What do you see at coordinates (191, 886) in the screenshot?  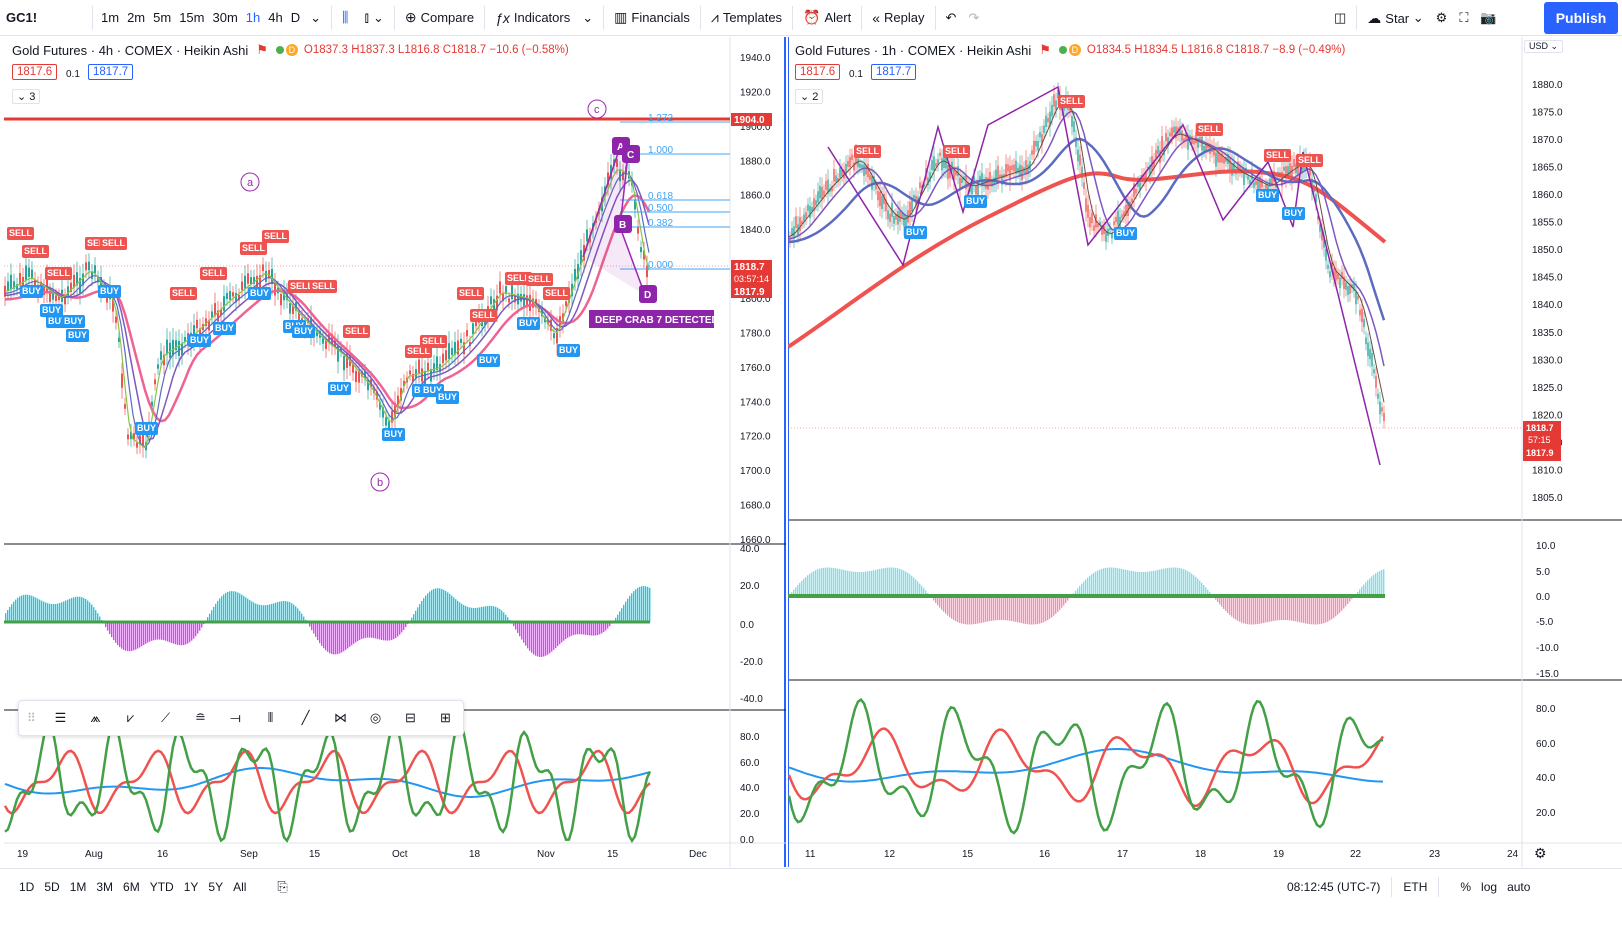 I see `range-1y: 1Y` at bounding box center [191, 886].